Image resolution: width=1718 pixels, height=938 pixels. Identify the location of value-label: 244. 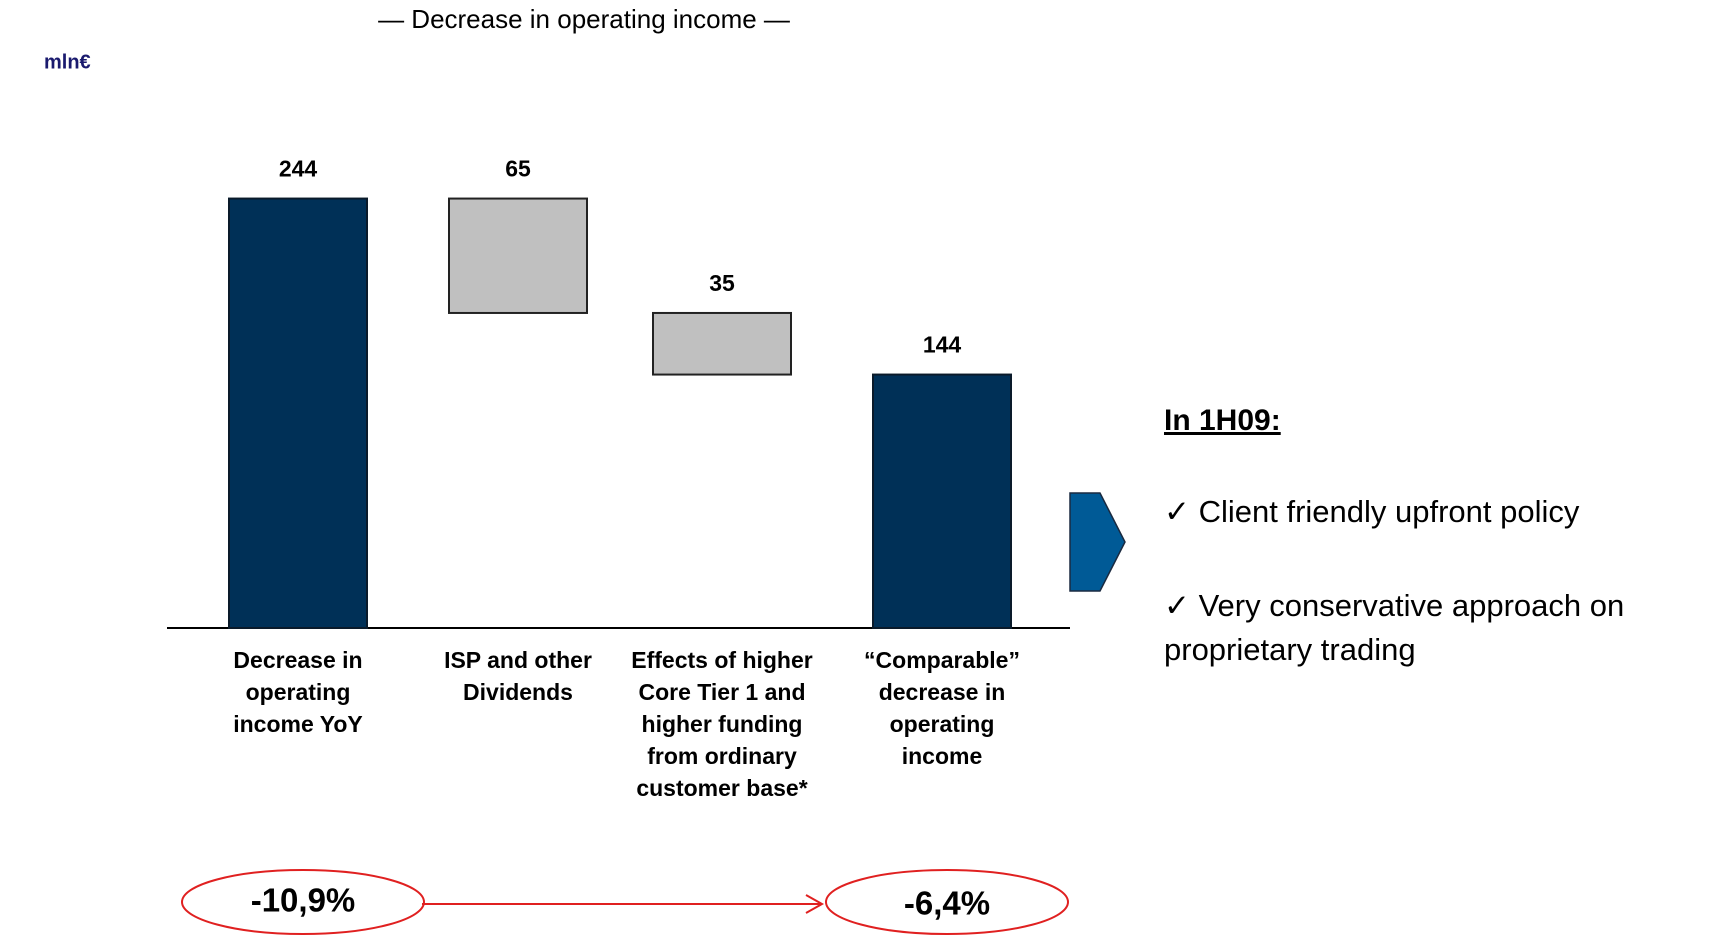
(298, 169).